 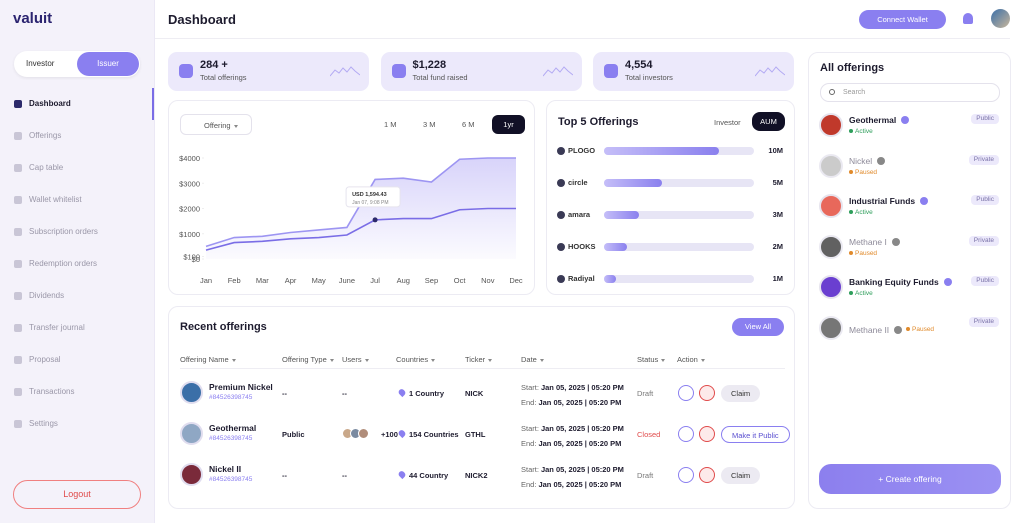 What do you see at coordinates (46, 167) in the screenshot?
I see `nav-item: Cap table` at bounding box center [46, 167].